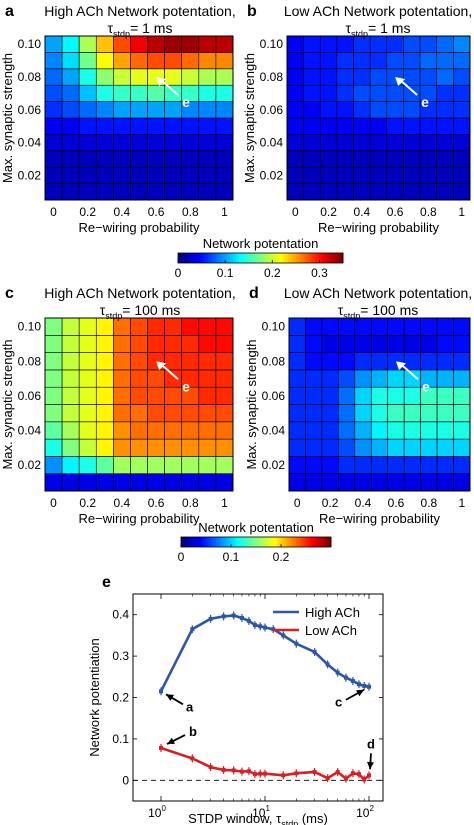 This screenshot has width=474, height=825. Describe the element at coordinates (30, 77) in the screenshot. I see `y-tick-label: 0.08` at that location.